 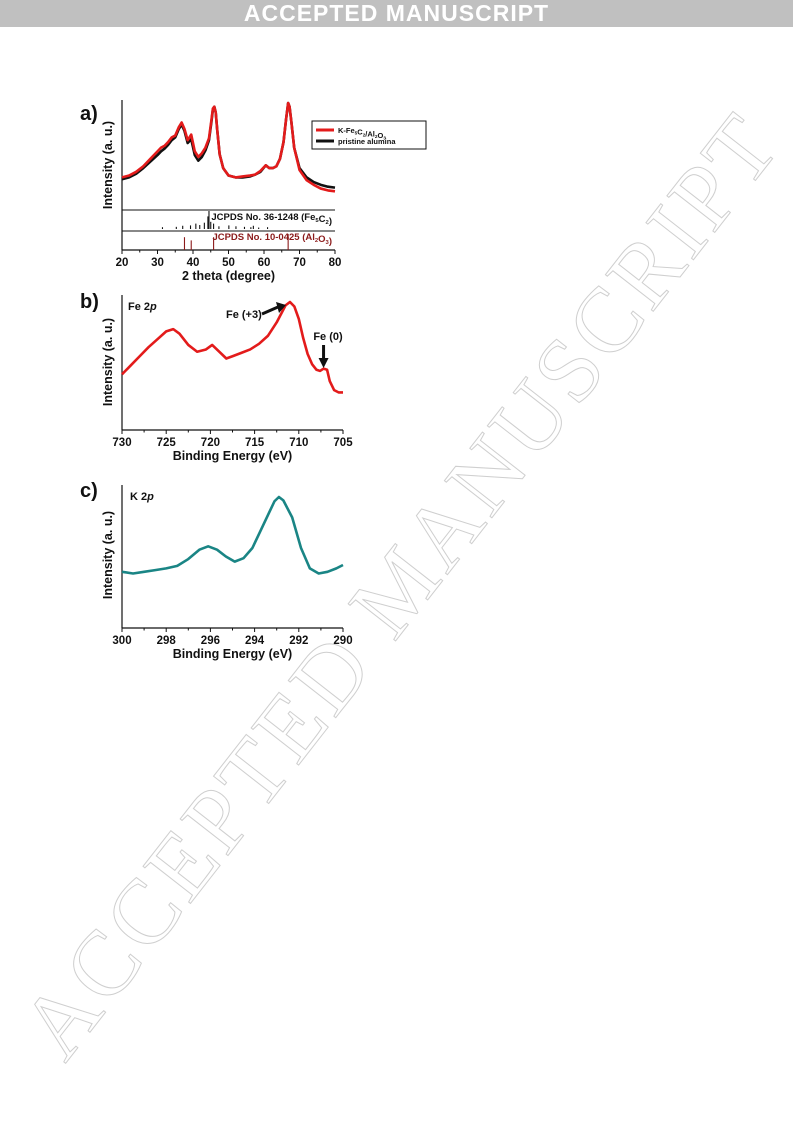 I want to click on reference-label: JCPDS No. 36-1248 (Fe5C2), so click(x=271, y=219).